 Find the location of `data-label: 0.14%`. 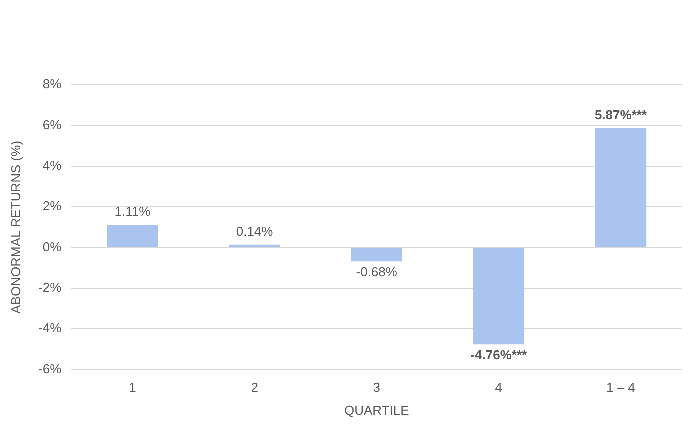

data-label: 0.14% is located at coordinates (255, 231).